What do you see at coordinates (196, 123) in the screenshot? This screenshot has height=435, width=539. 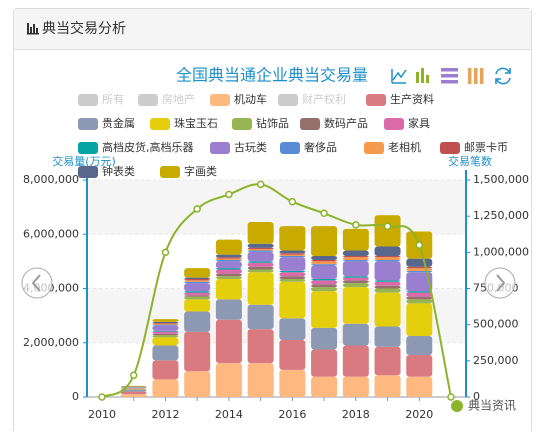 I see `legend-label: 珠宝玉石` at bounding box center [196, 123].